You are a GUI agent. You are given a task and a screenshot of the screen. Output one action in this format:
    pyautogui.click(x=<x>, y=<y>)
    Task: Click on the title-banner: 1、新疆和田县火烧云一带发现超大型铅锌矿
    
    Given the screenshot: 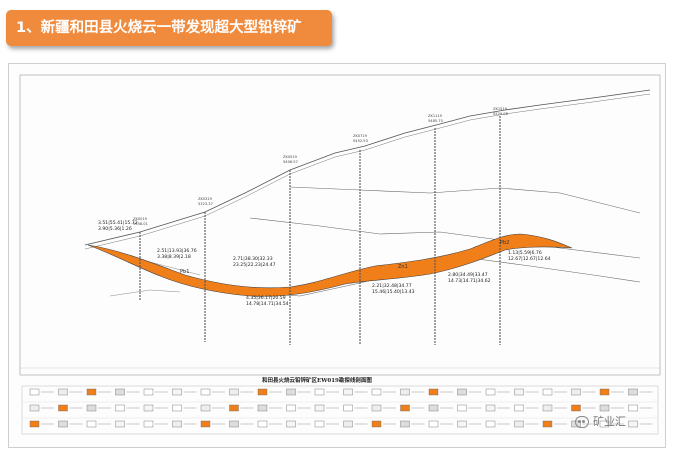 What is the action you would take?
    pyautogui.click(x=169, y=28)
    